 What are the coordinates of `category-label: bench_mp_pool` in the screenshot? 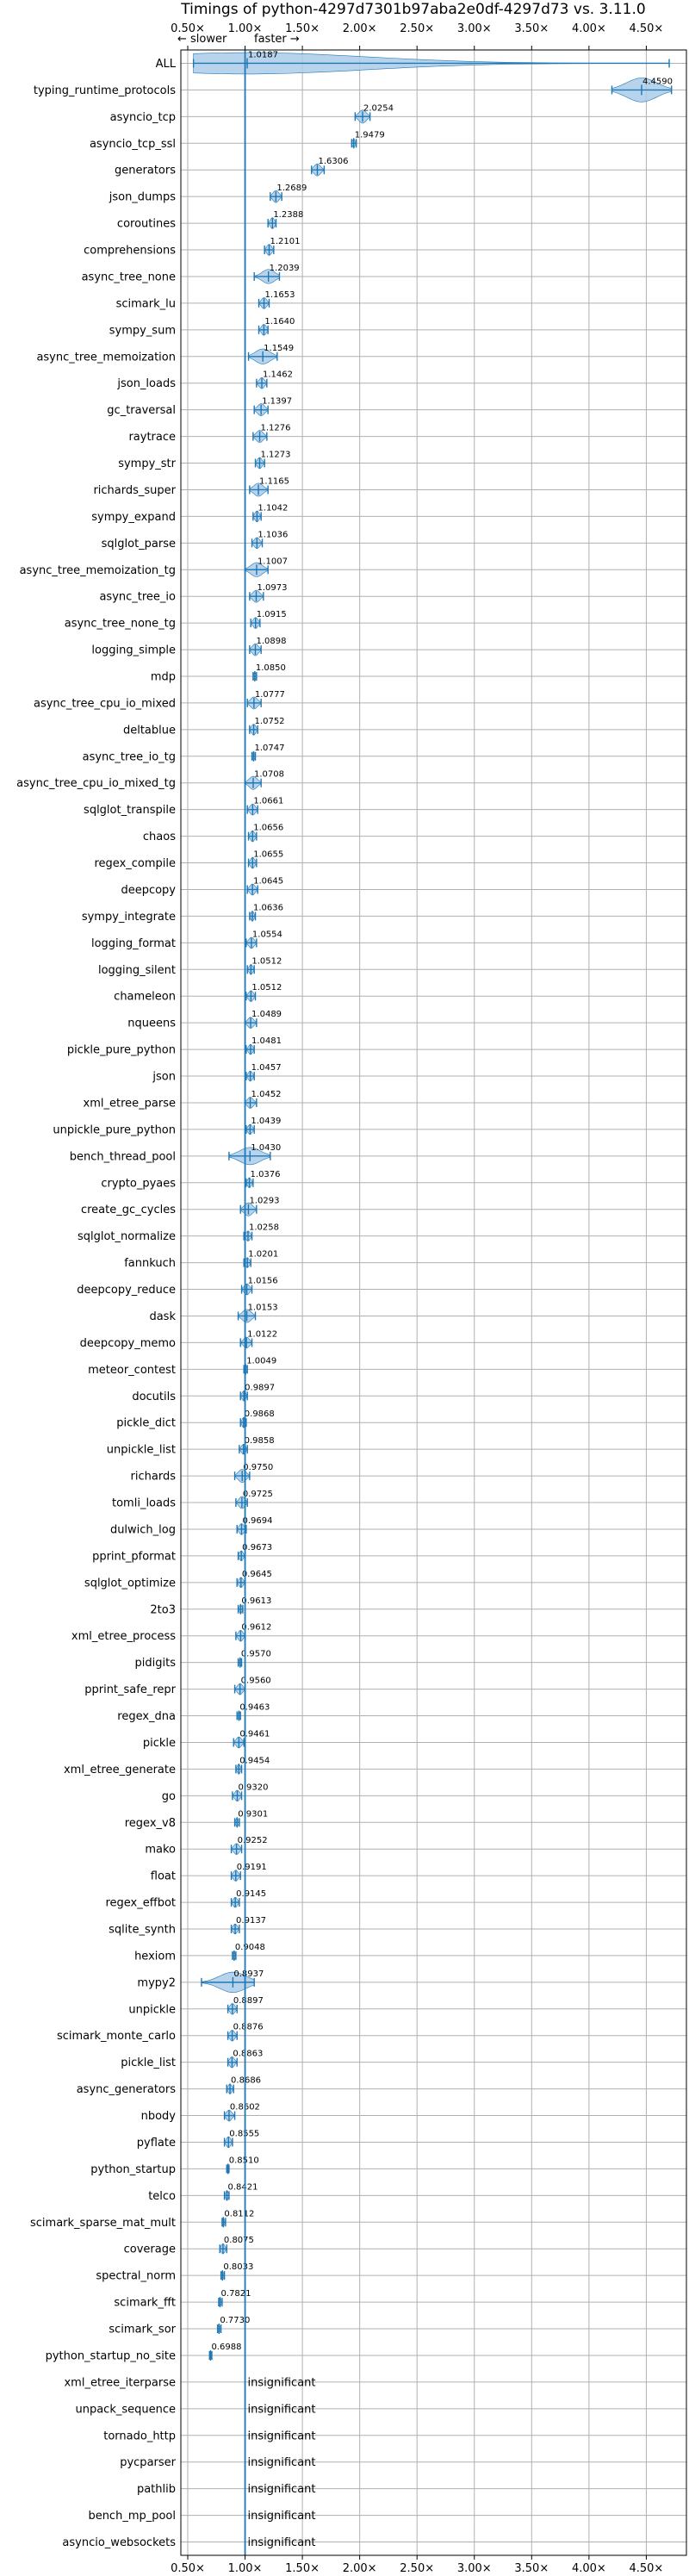 It's located at (132, 2517).